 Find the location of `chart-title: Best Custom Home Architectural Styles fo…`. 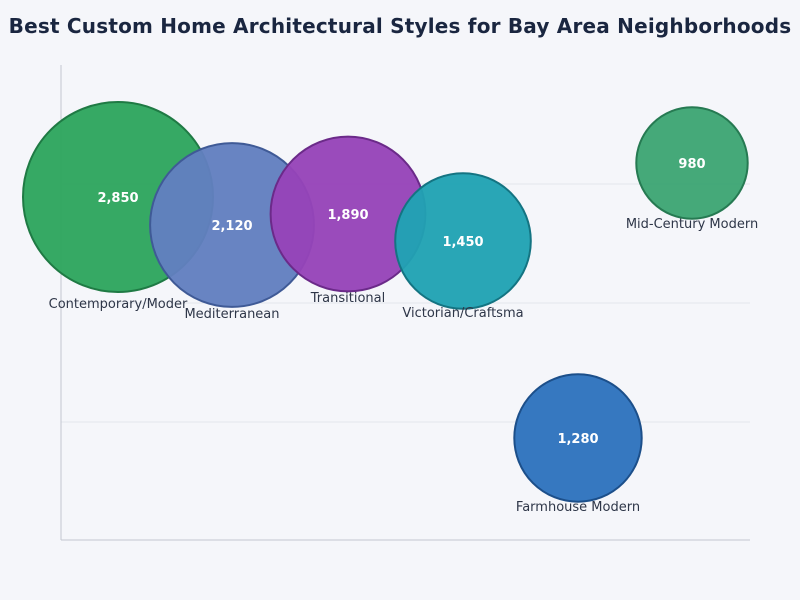

chart-title: Best Custom Home Architectural Styles fo… is located at coordinates (400, 26).